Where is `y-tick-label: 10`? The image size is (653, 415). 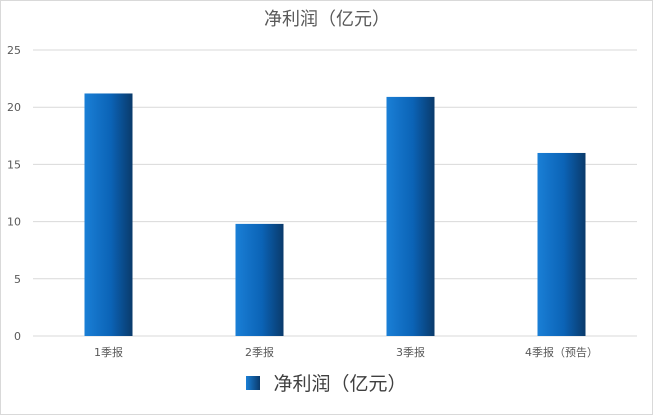
y-tick-label: 10 is located at coordinates (14, 222).